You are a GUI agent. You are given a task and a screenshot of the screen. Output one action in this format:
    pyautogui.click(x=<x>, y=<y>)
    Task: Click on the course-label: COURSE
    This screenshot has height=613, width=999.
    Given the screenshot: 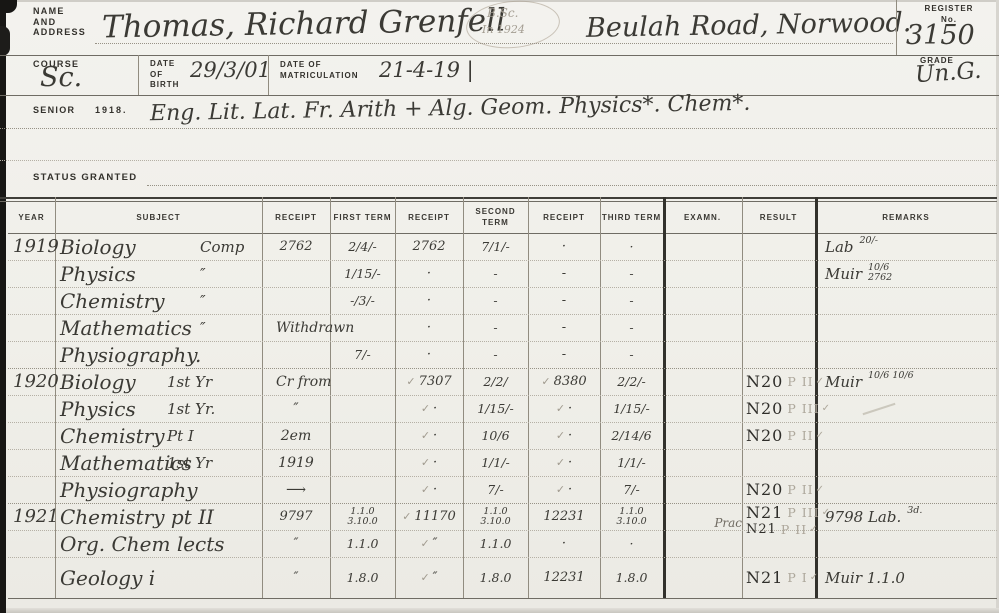 What is the action you would take?
    pyautogui.click(x=56, y=64)
    